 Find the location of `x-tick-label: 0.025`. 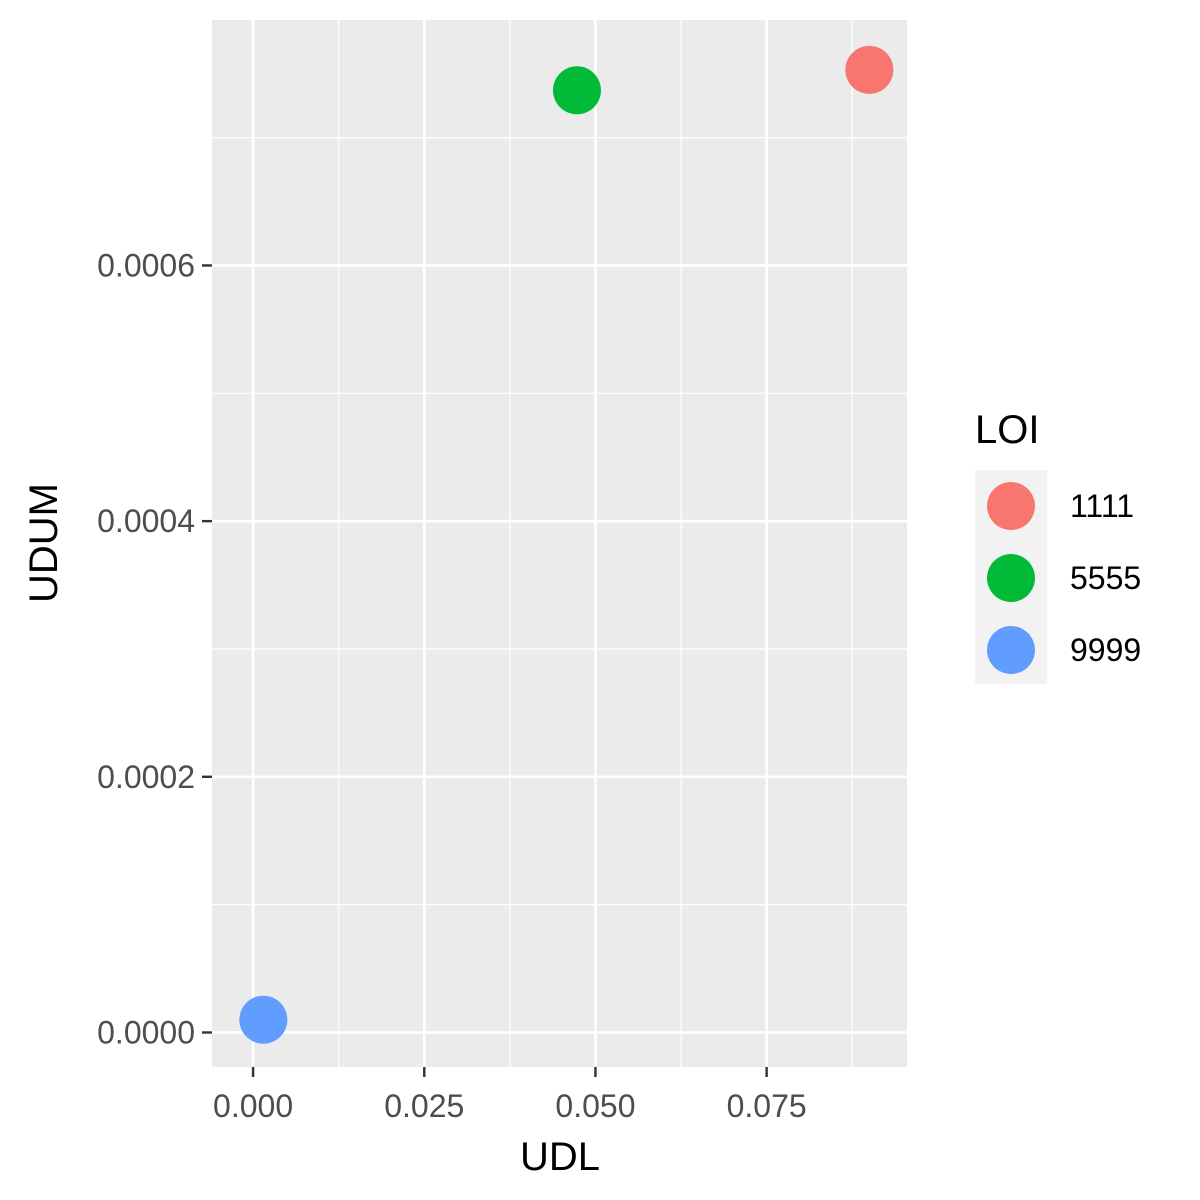

x-tick-label: 0.025 is located at coordinates (424, 1106).